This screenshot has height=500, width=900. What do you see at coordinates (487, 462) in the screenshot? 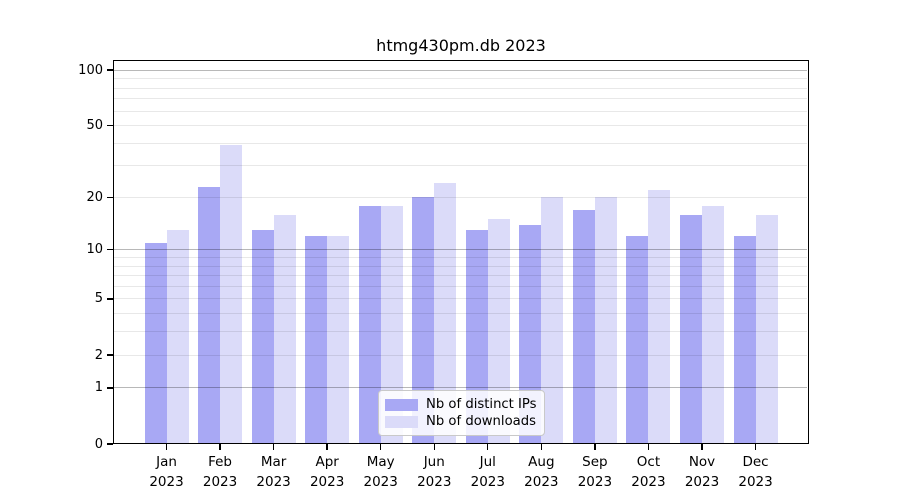
I see `x-label-month: Jul` at bounding box center [487, 462].